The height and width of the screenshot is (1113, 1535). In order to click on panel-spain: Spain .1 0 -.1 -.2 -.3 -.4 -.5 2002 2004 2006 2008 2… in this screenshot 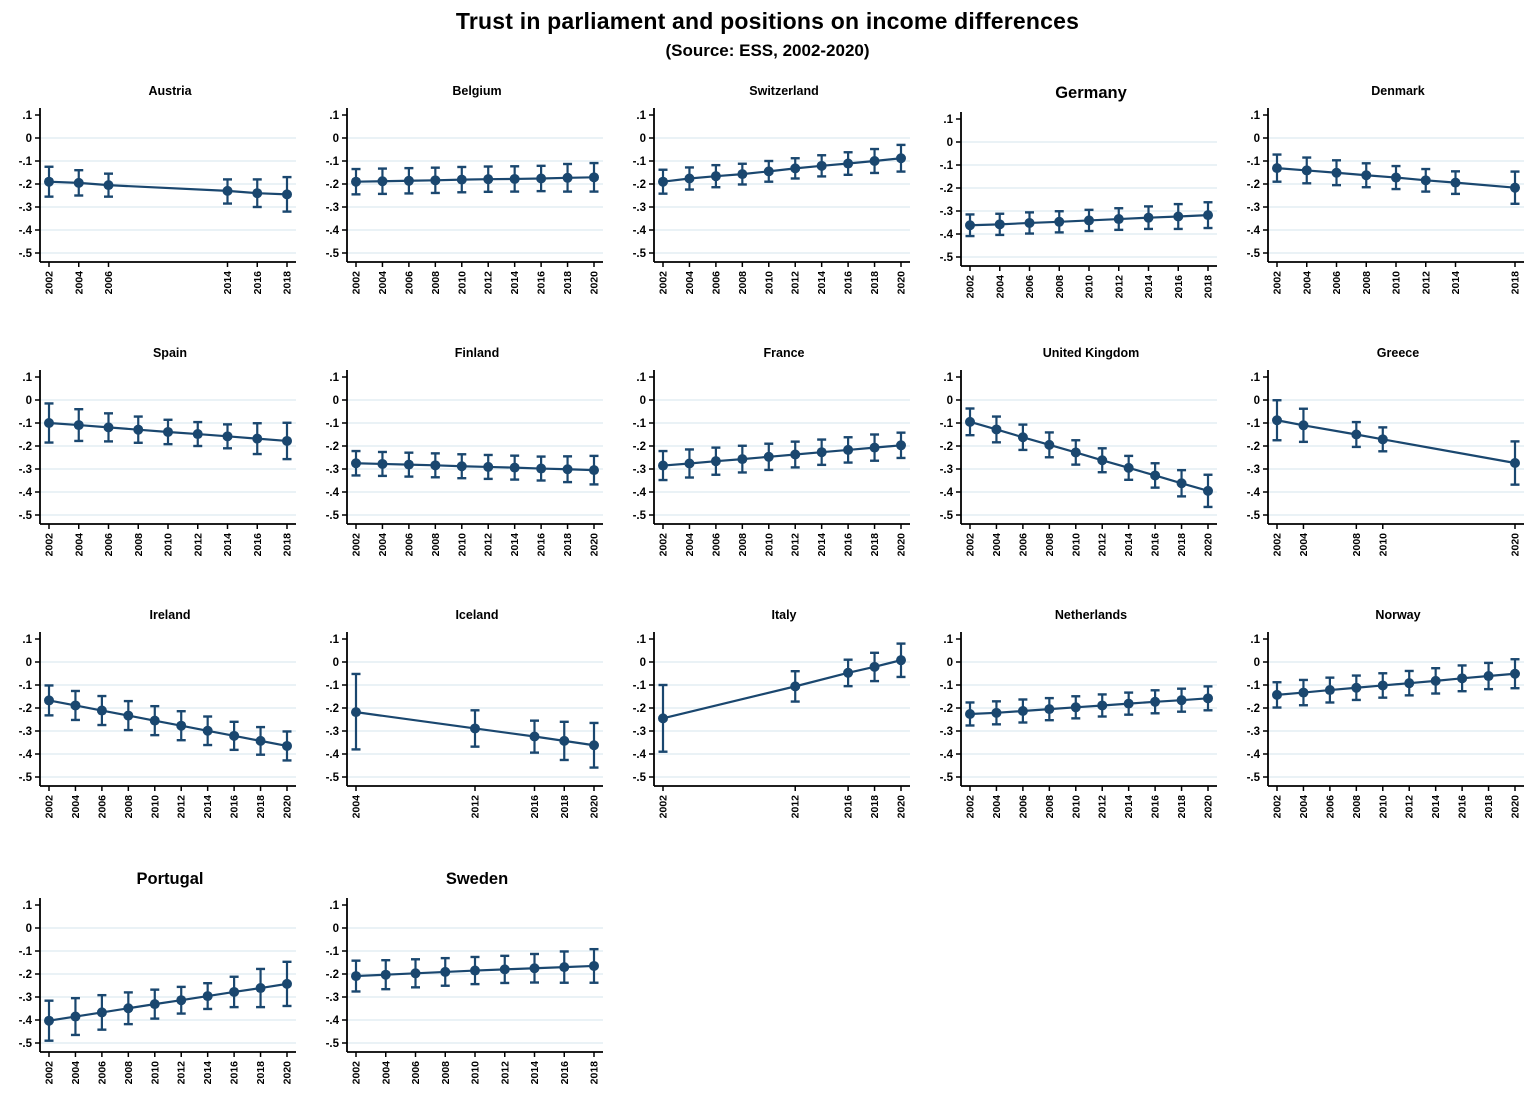, I will do `click(153, 466)`.